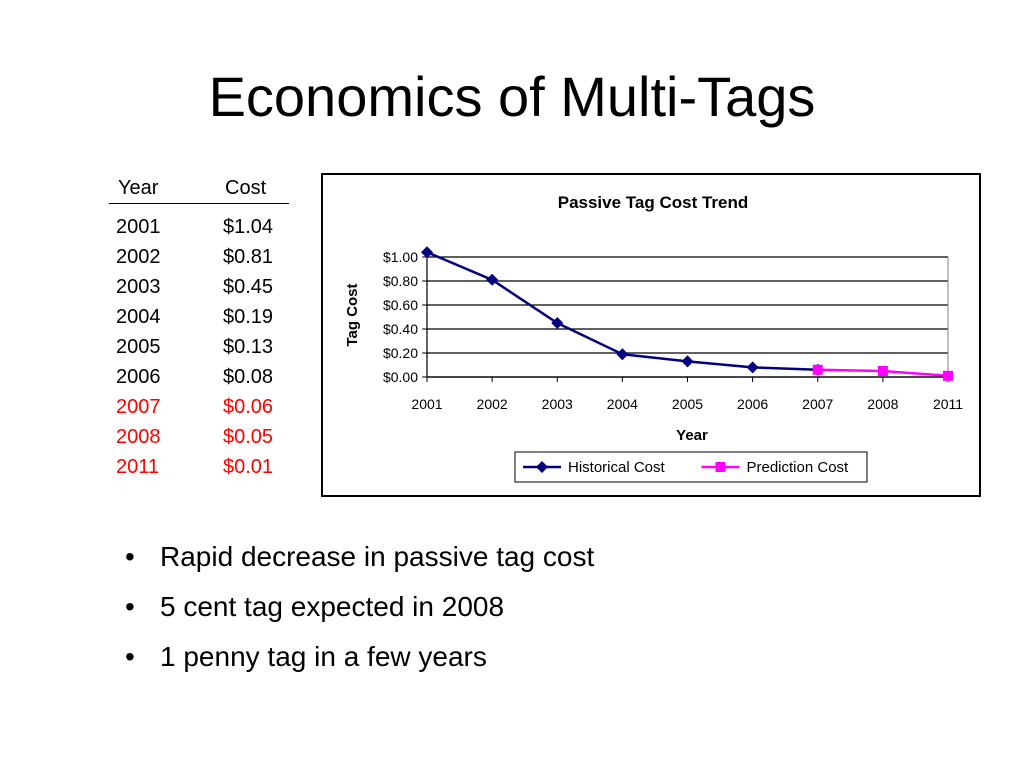 The width and height of the screenshot is (1024, 768). Describe the element at coordinates (377, 556) in the screenshot. I see `bullet-text: Rapid decrease in passive tag cost` at that location.